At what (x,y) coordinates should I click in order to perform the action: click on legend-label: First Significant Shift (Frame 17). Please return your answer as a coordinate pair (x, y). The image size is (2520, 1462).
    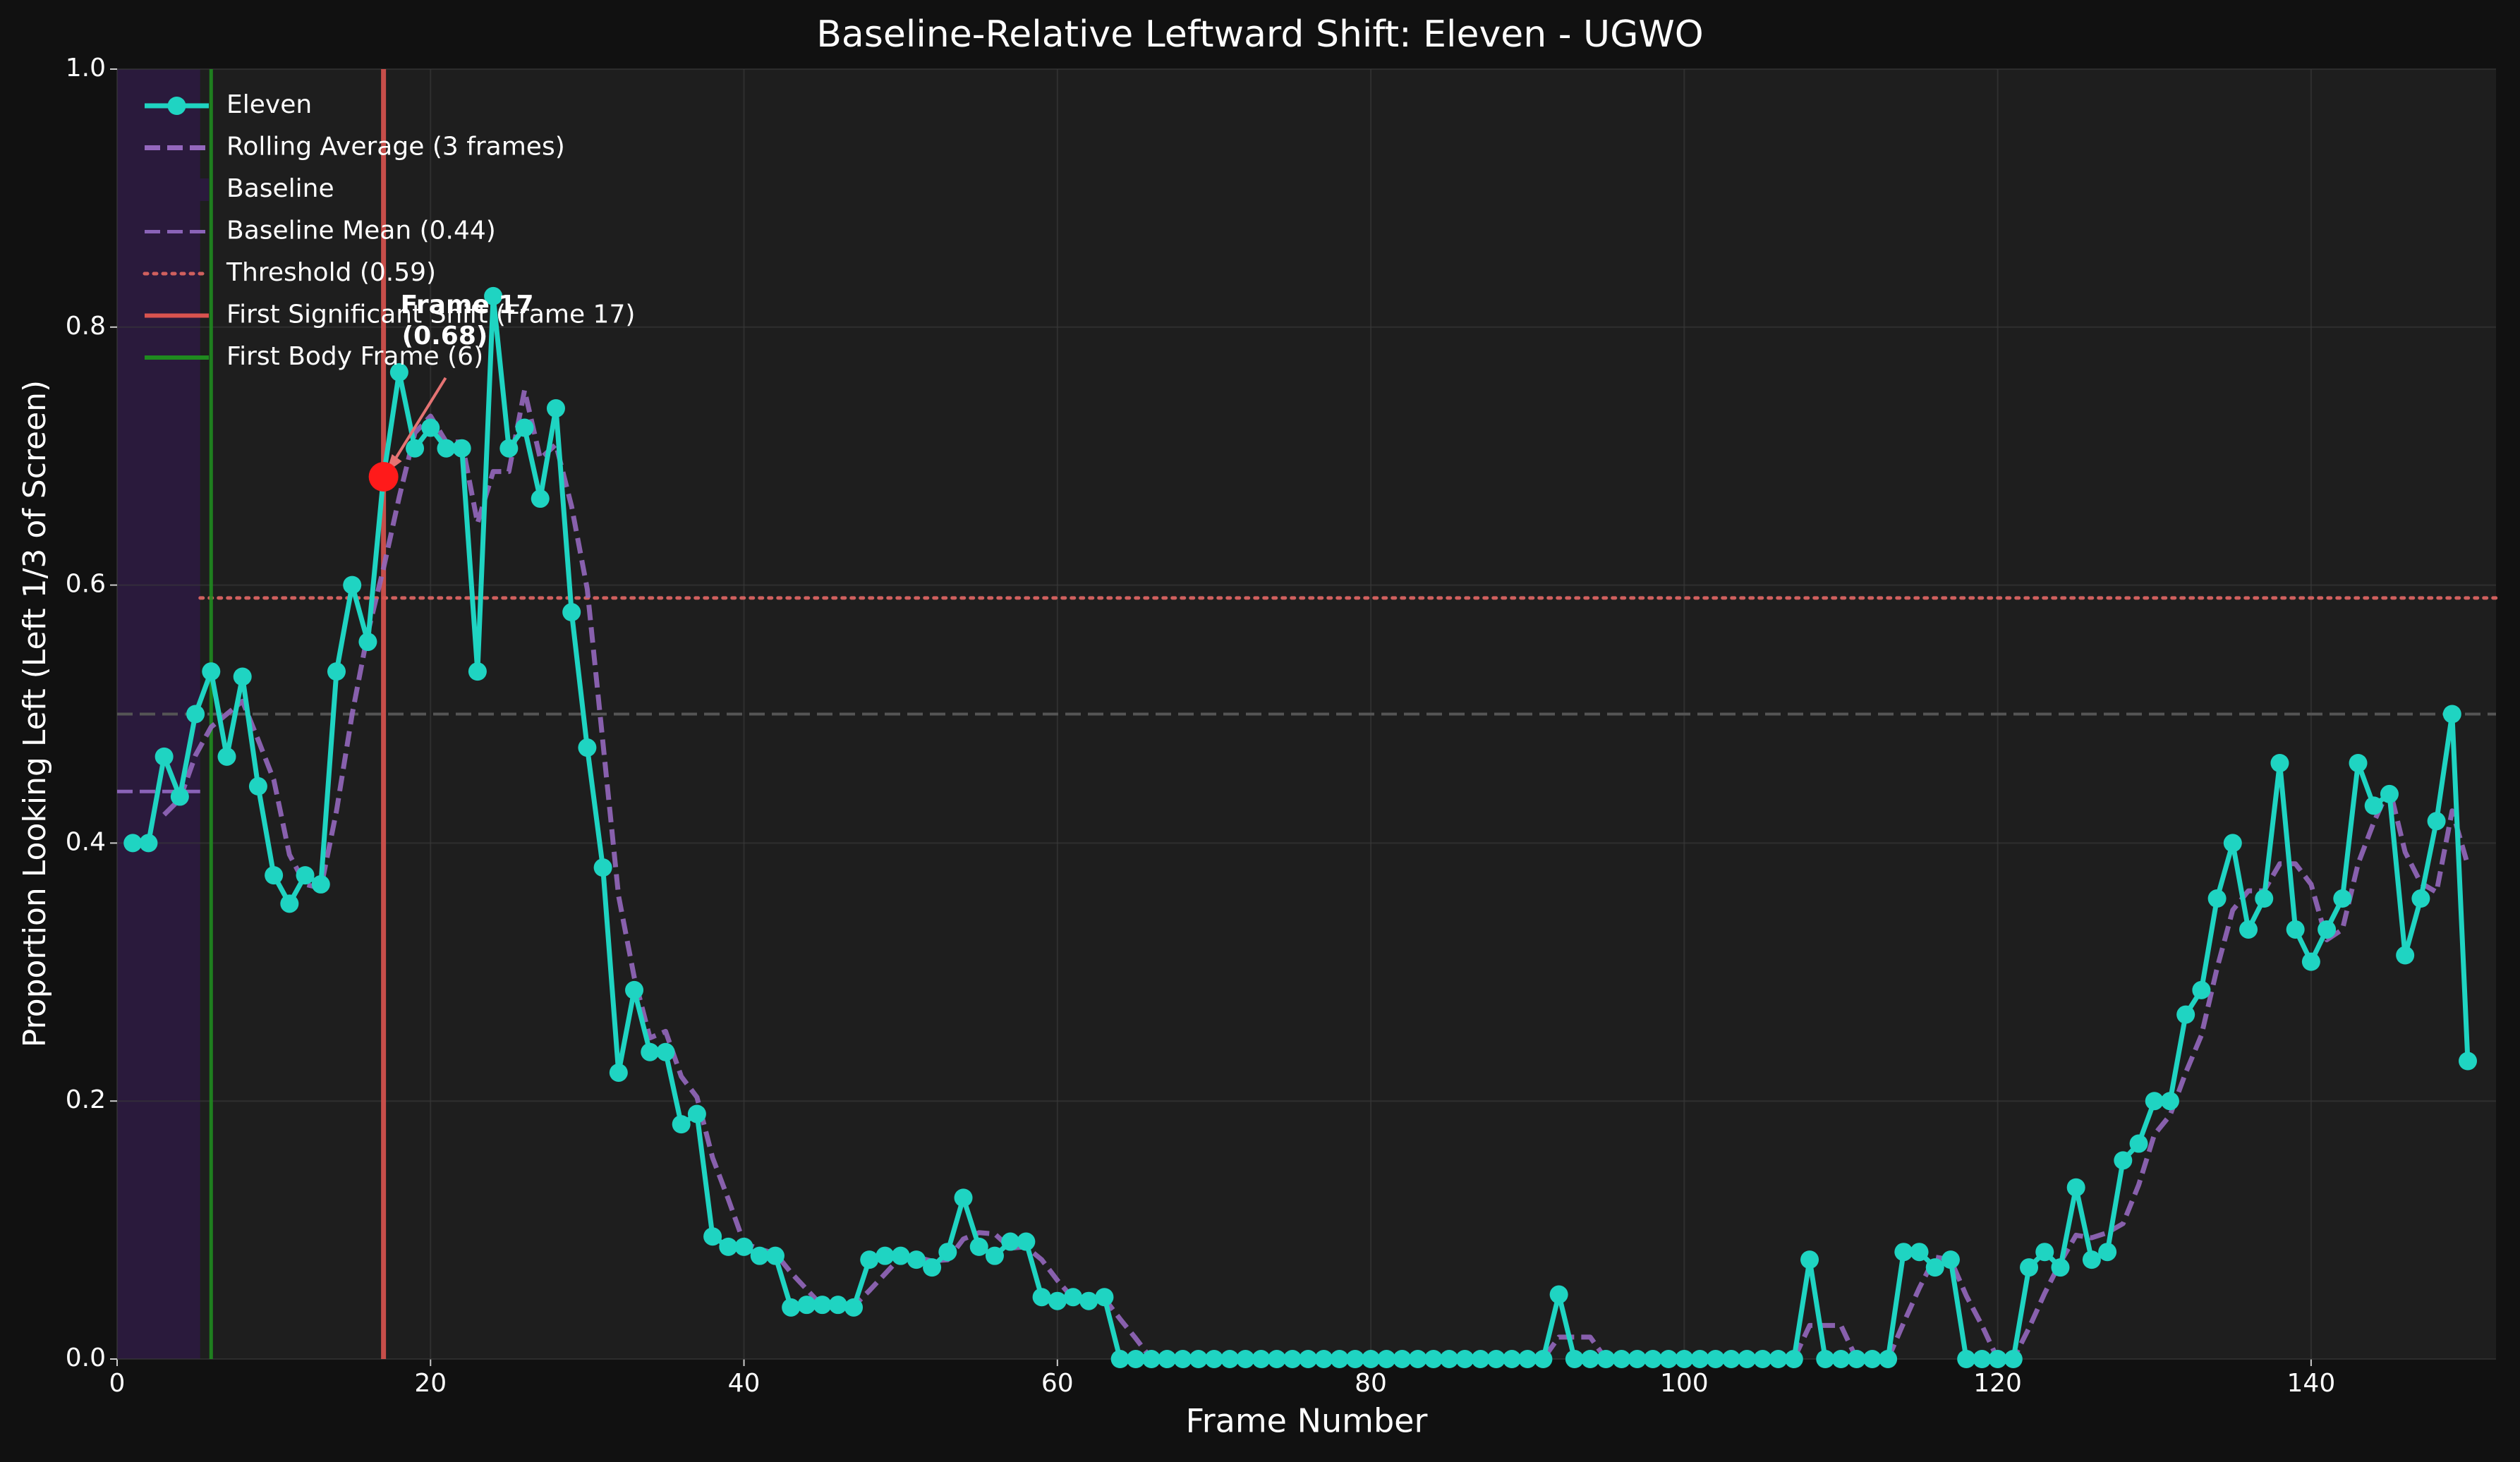
    Looking at the image, I should click on (431, 314).